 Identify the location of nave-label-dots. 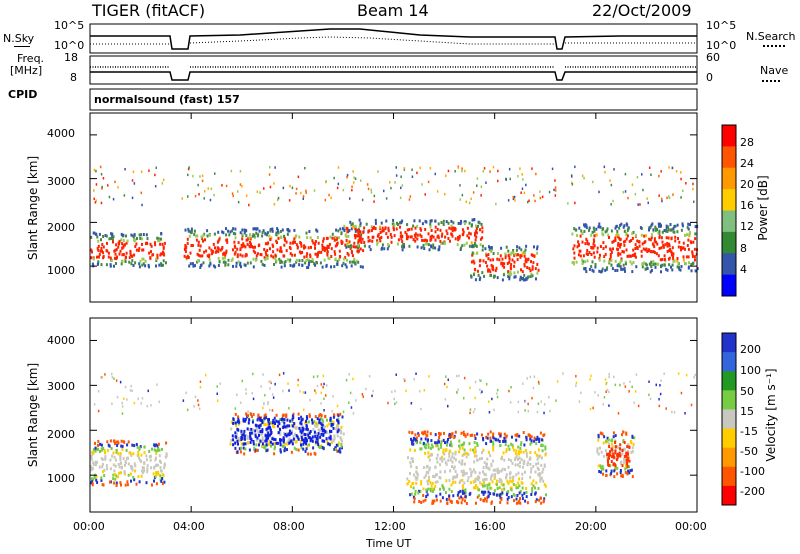
(771, 81).